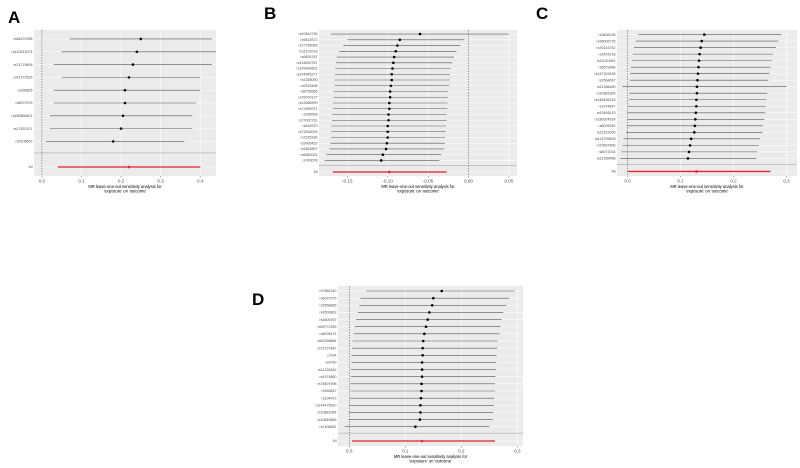 Image resolution: width=800 pixels, height=468 pixels. I want to click on snp-label: rs11109218, so click(308, 51).